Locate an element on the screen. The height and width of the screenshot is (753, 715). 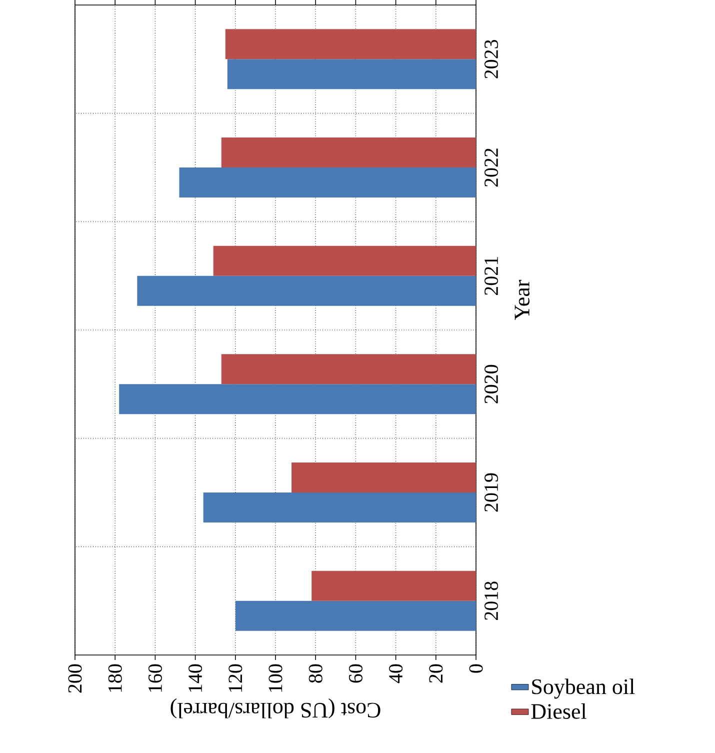
x-tick-label: 80 is located at coordinates (315, 673).